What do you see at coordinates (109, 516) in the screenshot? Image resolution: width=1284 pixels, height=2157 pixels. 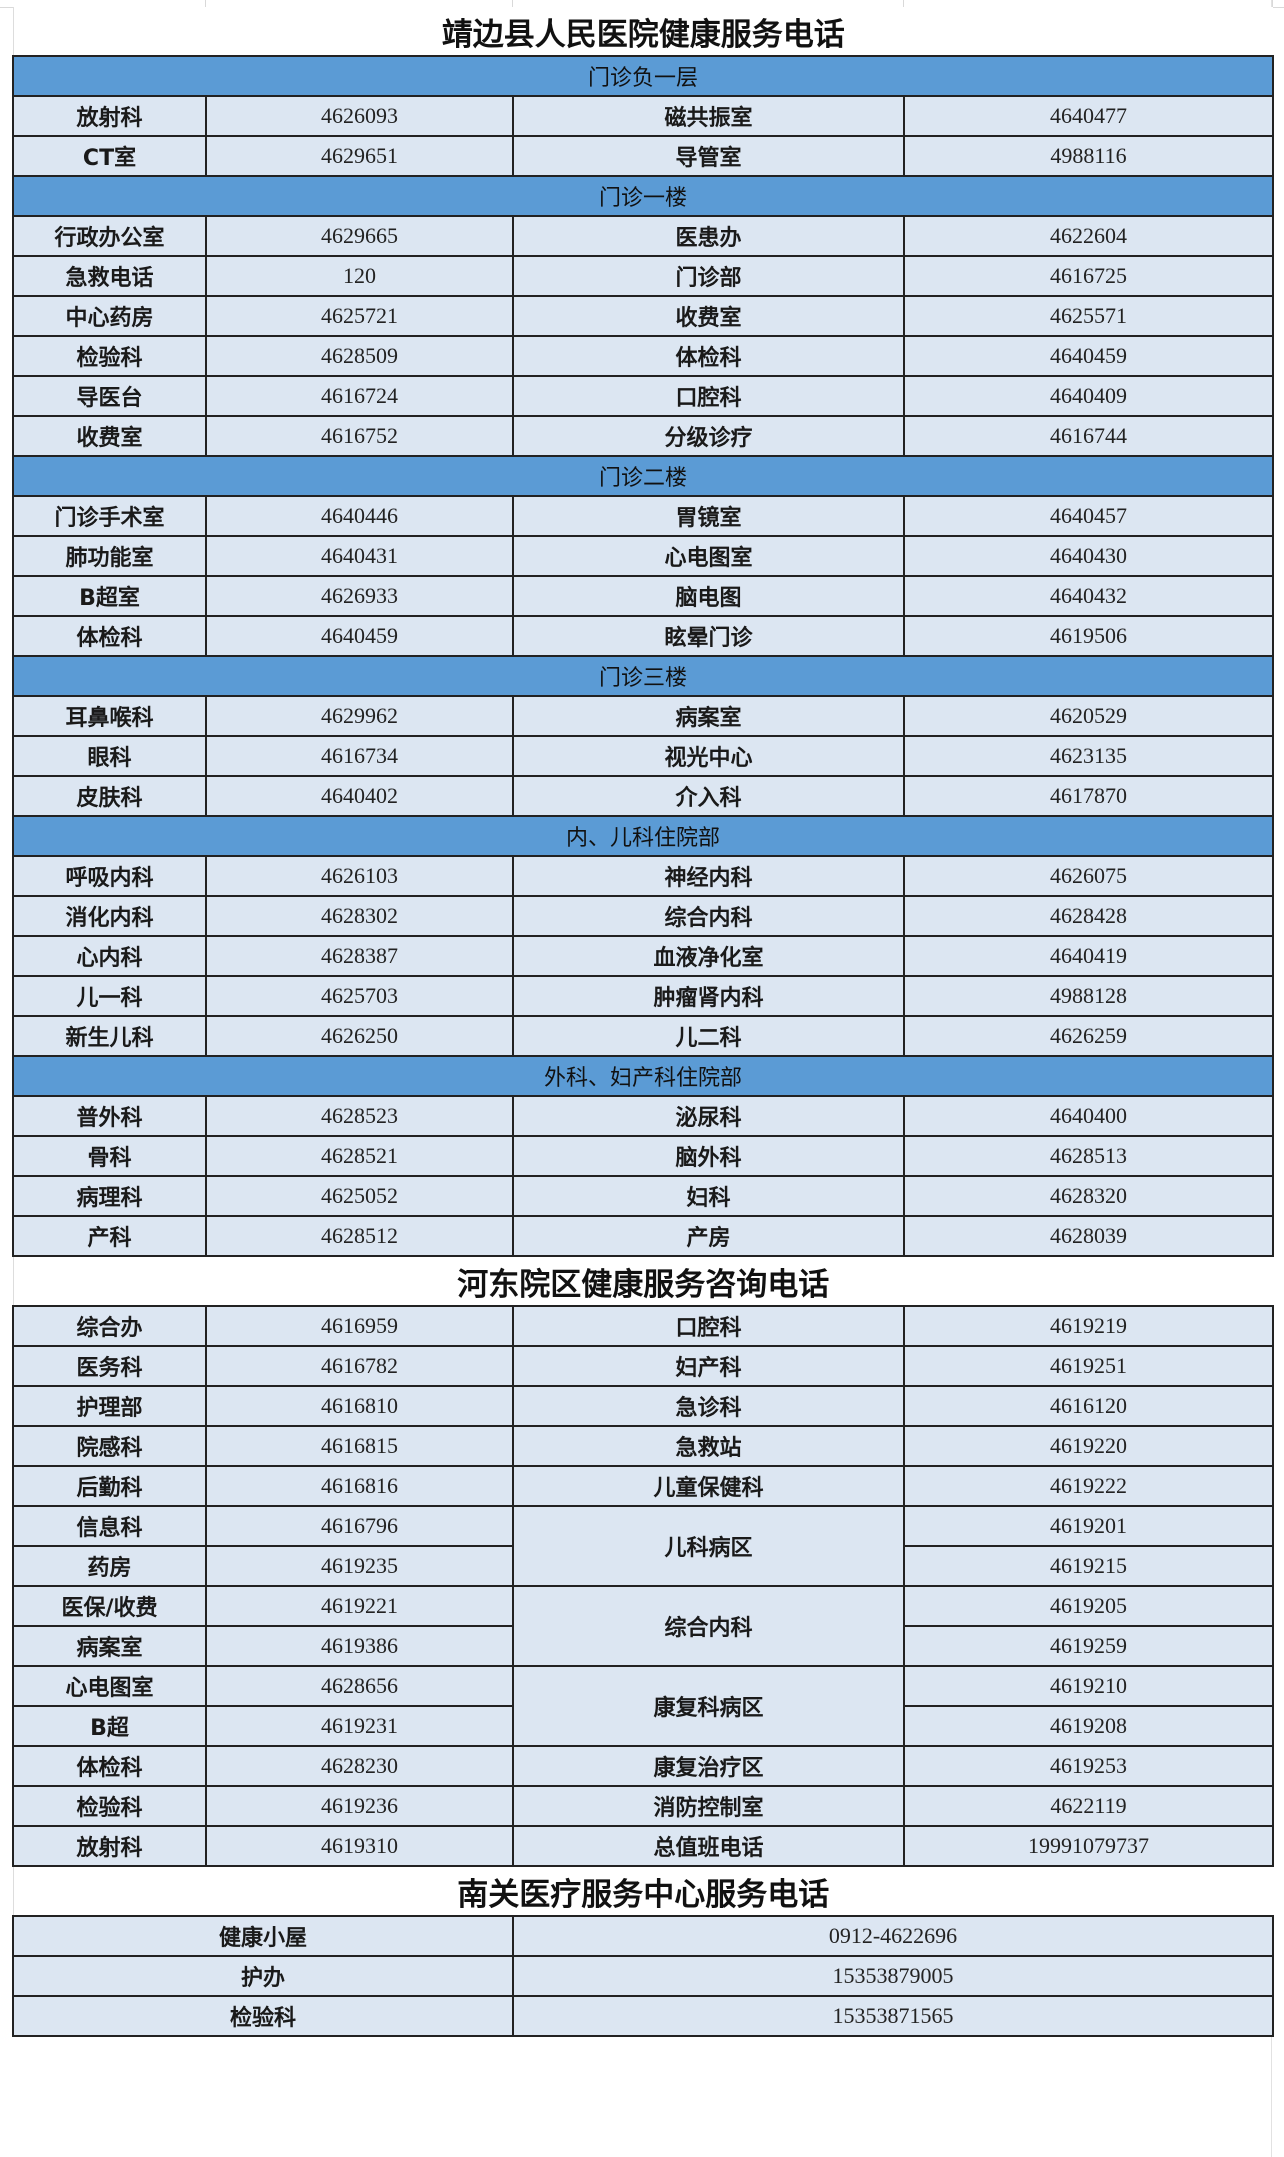 I see `department-name: 门诊手术室` at bounding box center [109, 516].